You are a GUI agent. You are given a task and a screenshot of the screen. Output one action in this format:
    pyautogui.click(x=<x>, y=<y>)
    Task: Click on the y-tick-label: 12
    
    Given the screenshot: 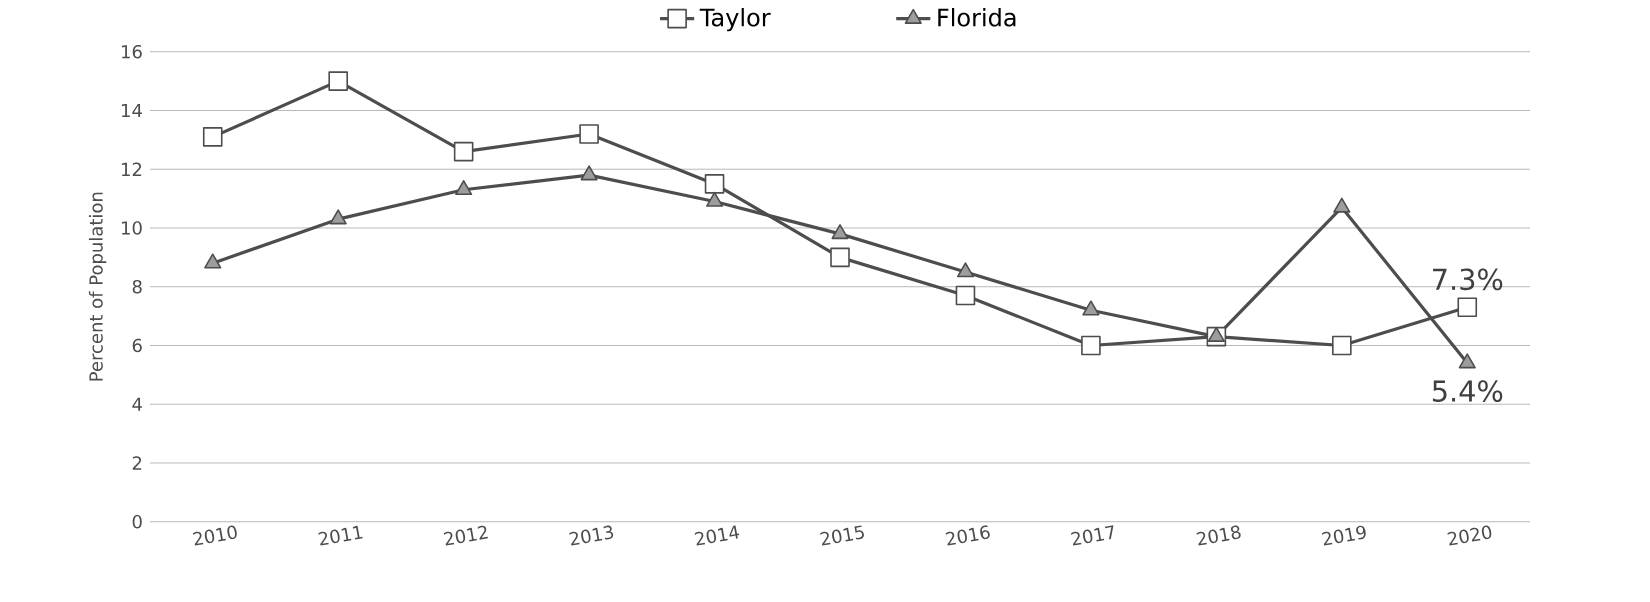 What is the action you would take?
    pyautogui.click(x=132, y=169)
    